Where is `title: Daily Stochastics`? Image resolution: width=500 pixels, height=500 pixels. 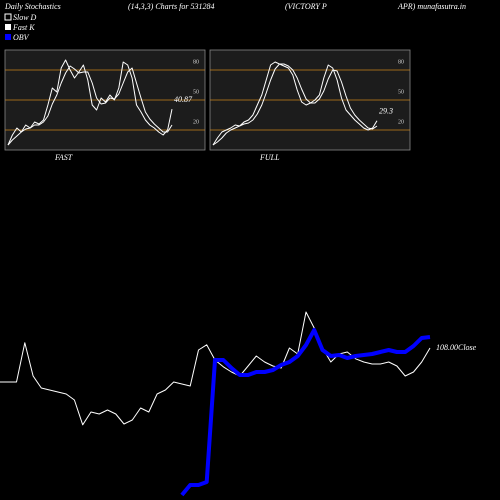
title: Daily Stochastics is located at coordinates (32, 6).